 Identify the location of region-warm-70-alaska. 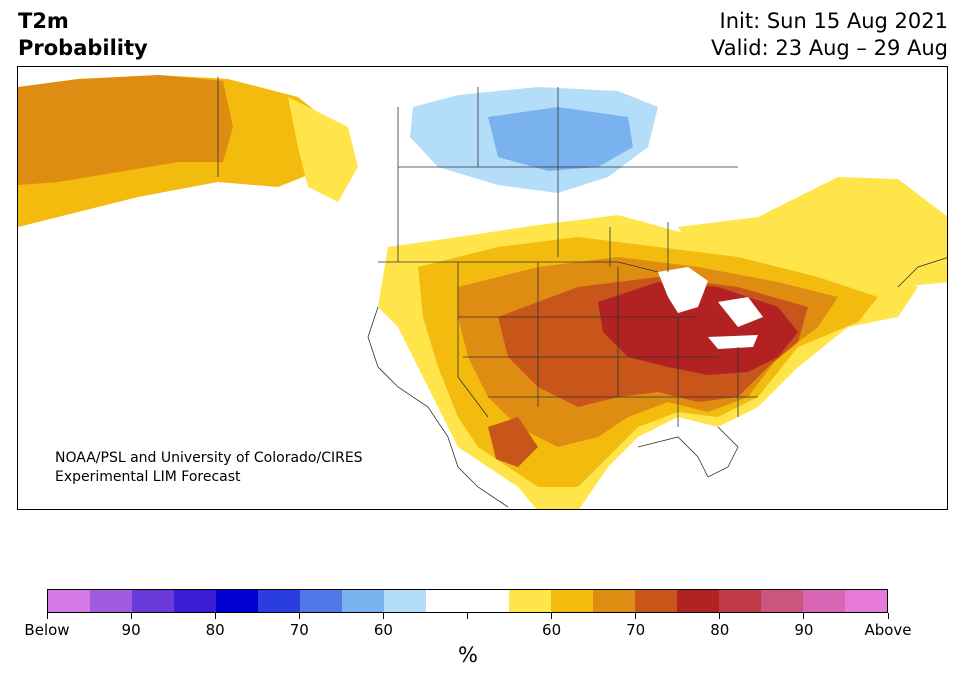
(125, 130).